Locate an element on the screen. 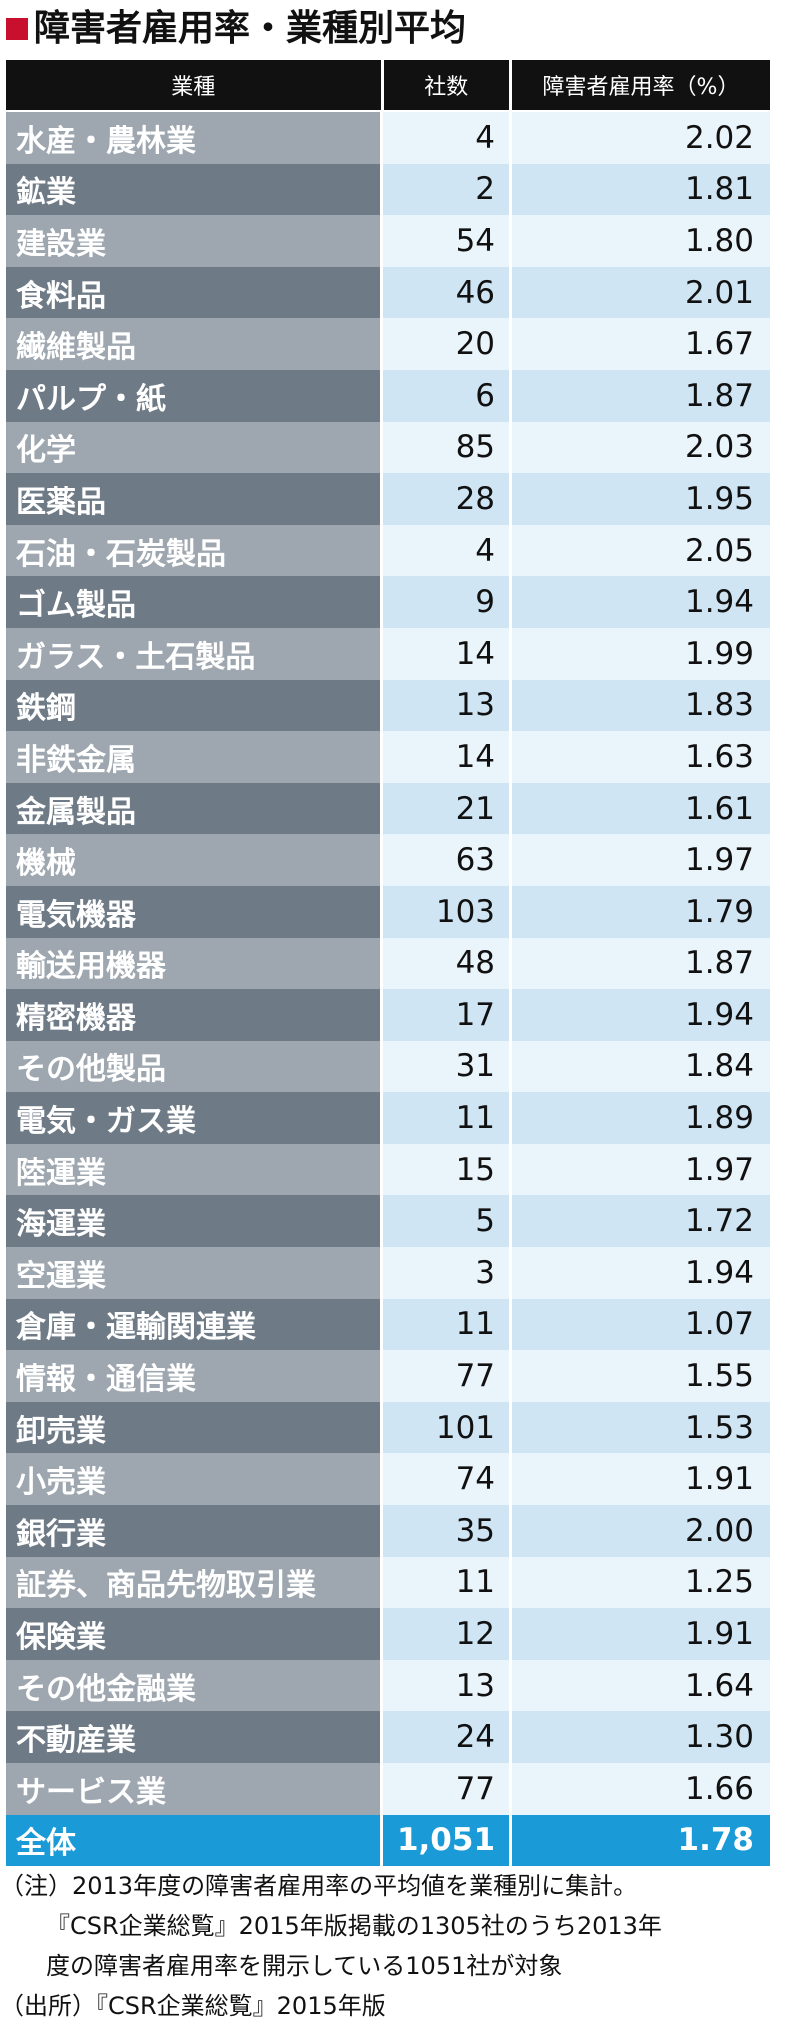  count-cell: 21 is located at coordinates (446, 808).